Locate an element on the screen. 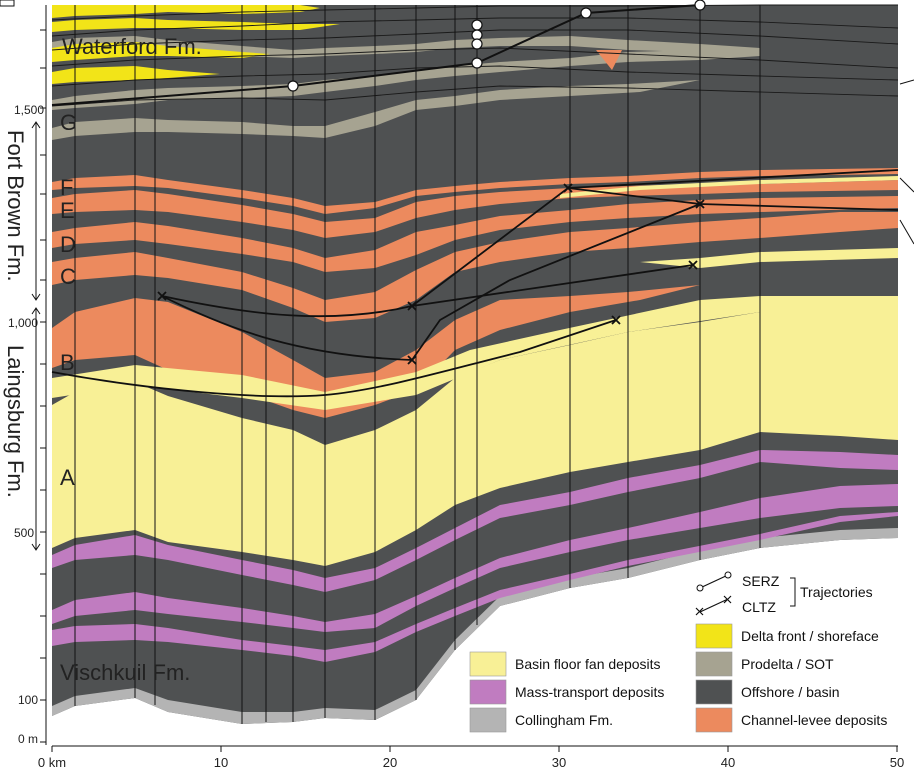  prodelta-swatch is located at coordinates (714, 664).